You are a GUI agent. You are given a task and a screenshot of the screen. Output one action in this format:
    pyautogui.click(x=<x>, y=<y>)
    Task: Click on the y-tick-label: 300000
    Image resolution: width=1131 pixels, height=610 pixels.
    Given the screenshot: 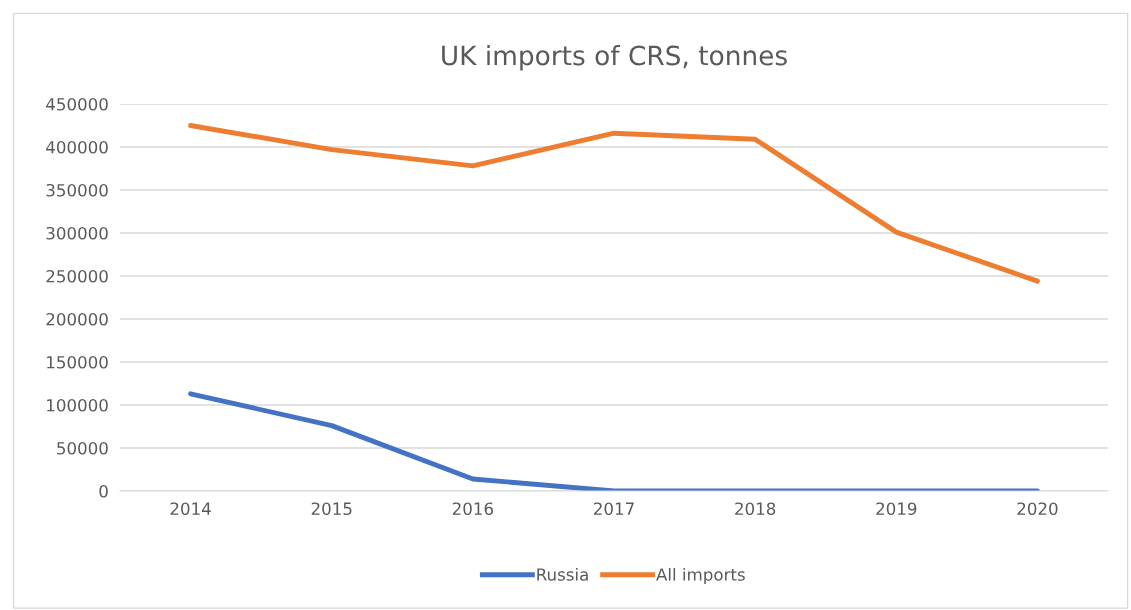 What is the action you would take?
    pyautogui.click(x=77, y=233)
    